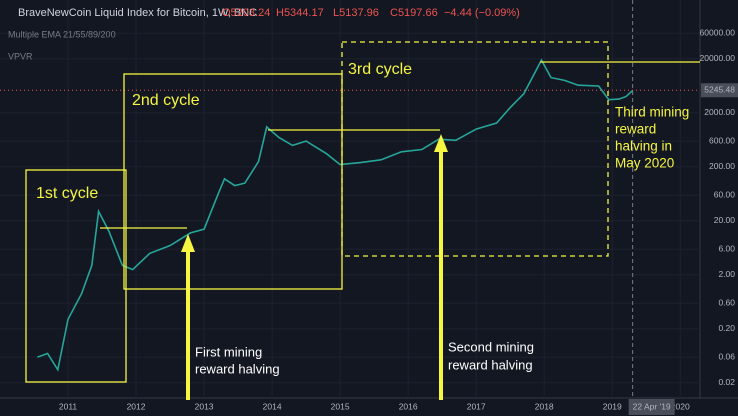  I want to click on x-tick-label: 2020, so click(680, 406).